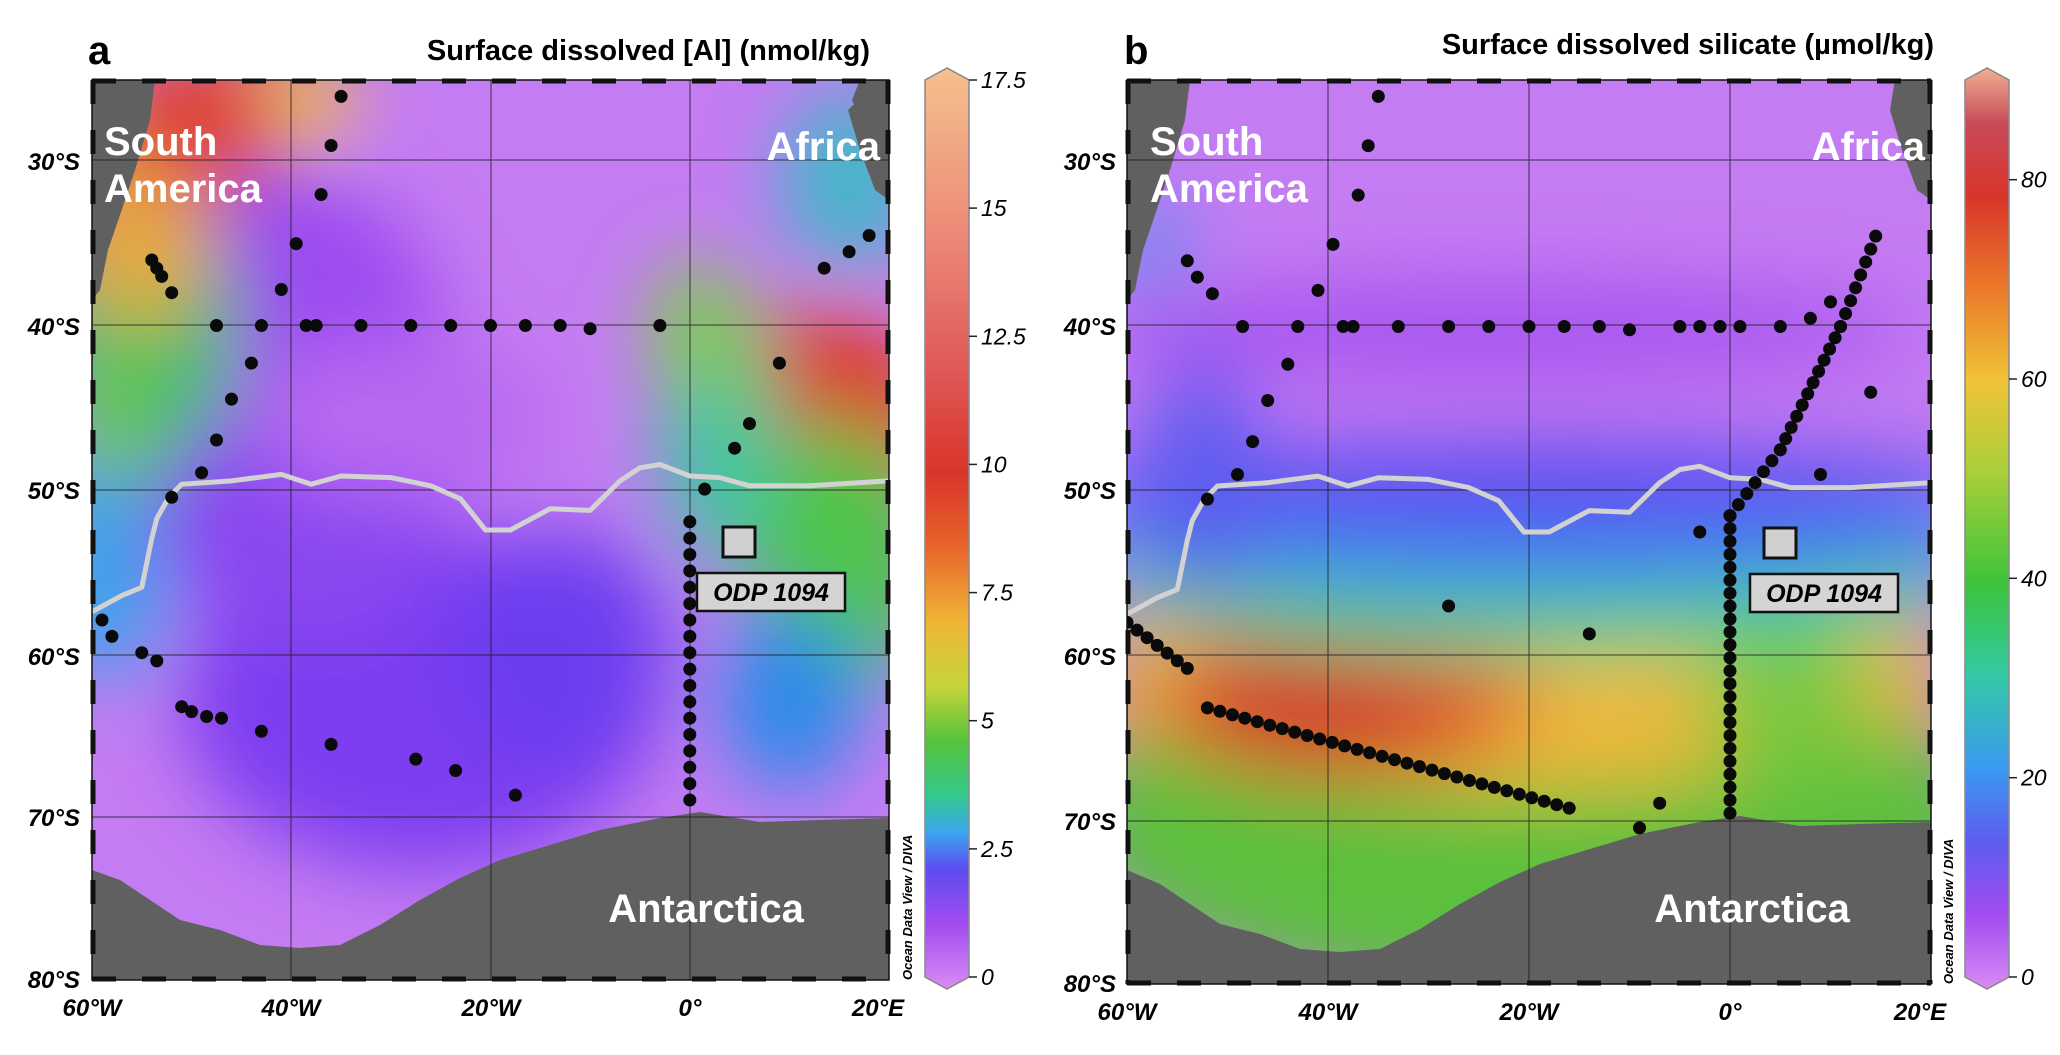 The height and width of the screenshot is (1055, 2060). Describe the element at coordinates (1090, 162) in the screenshot. I see `lat-tick: 30°S` at that location.